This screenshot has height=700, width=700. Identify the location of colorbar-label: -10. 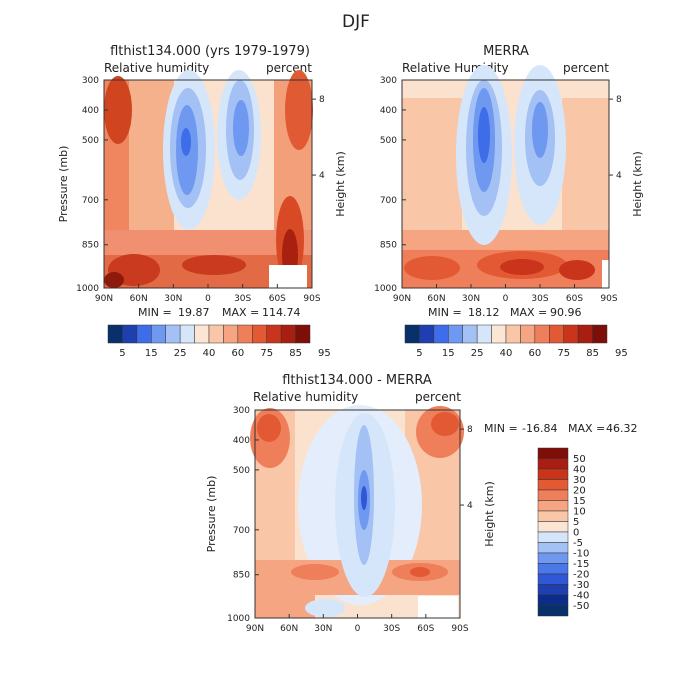
(581, 554).